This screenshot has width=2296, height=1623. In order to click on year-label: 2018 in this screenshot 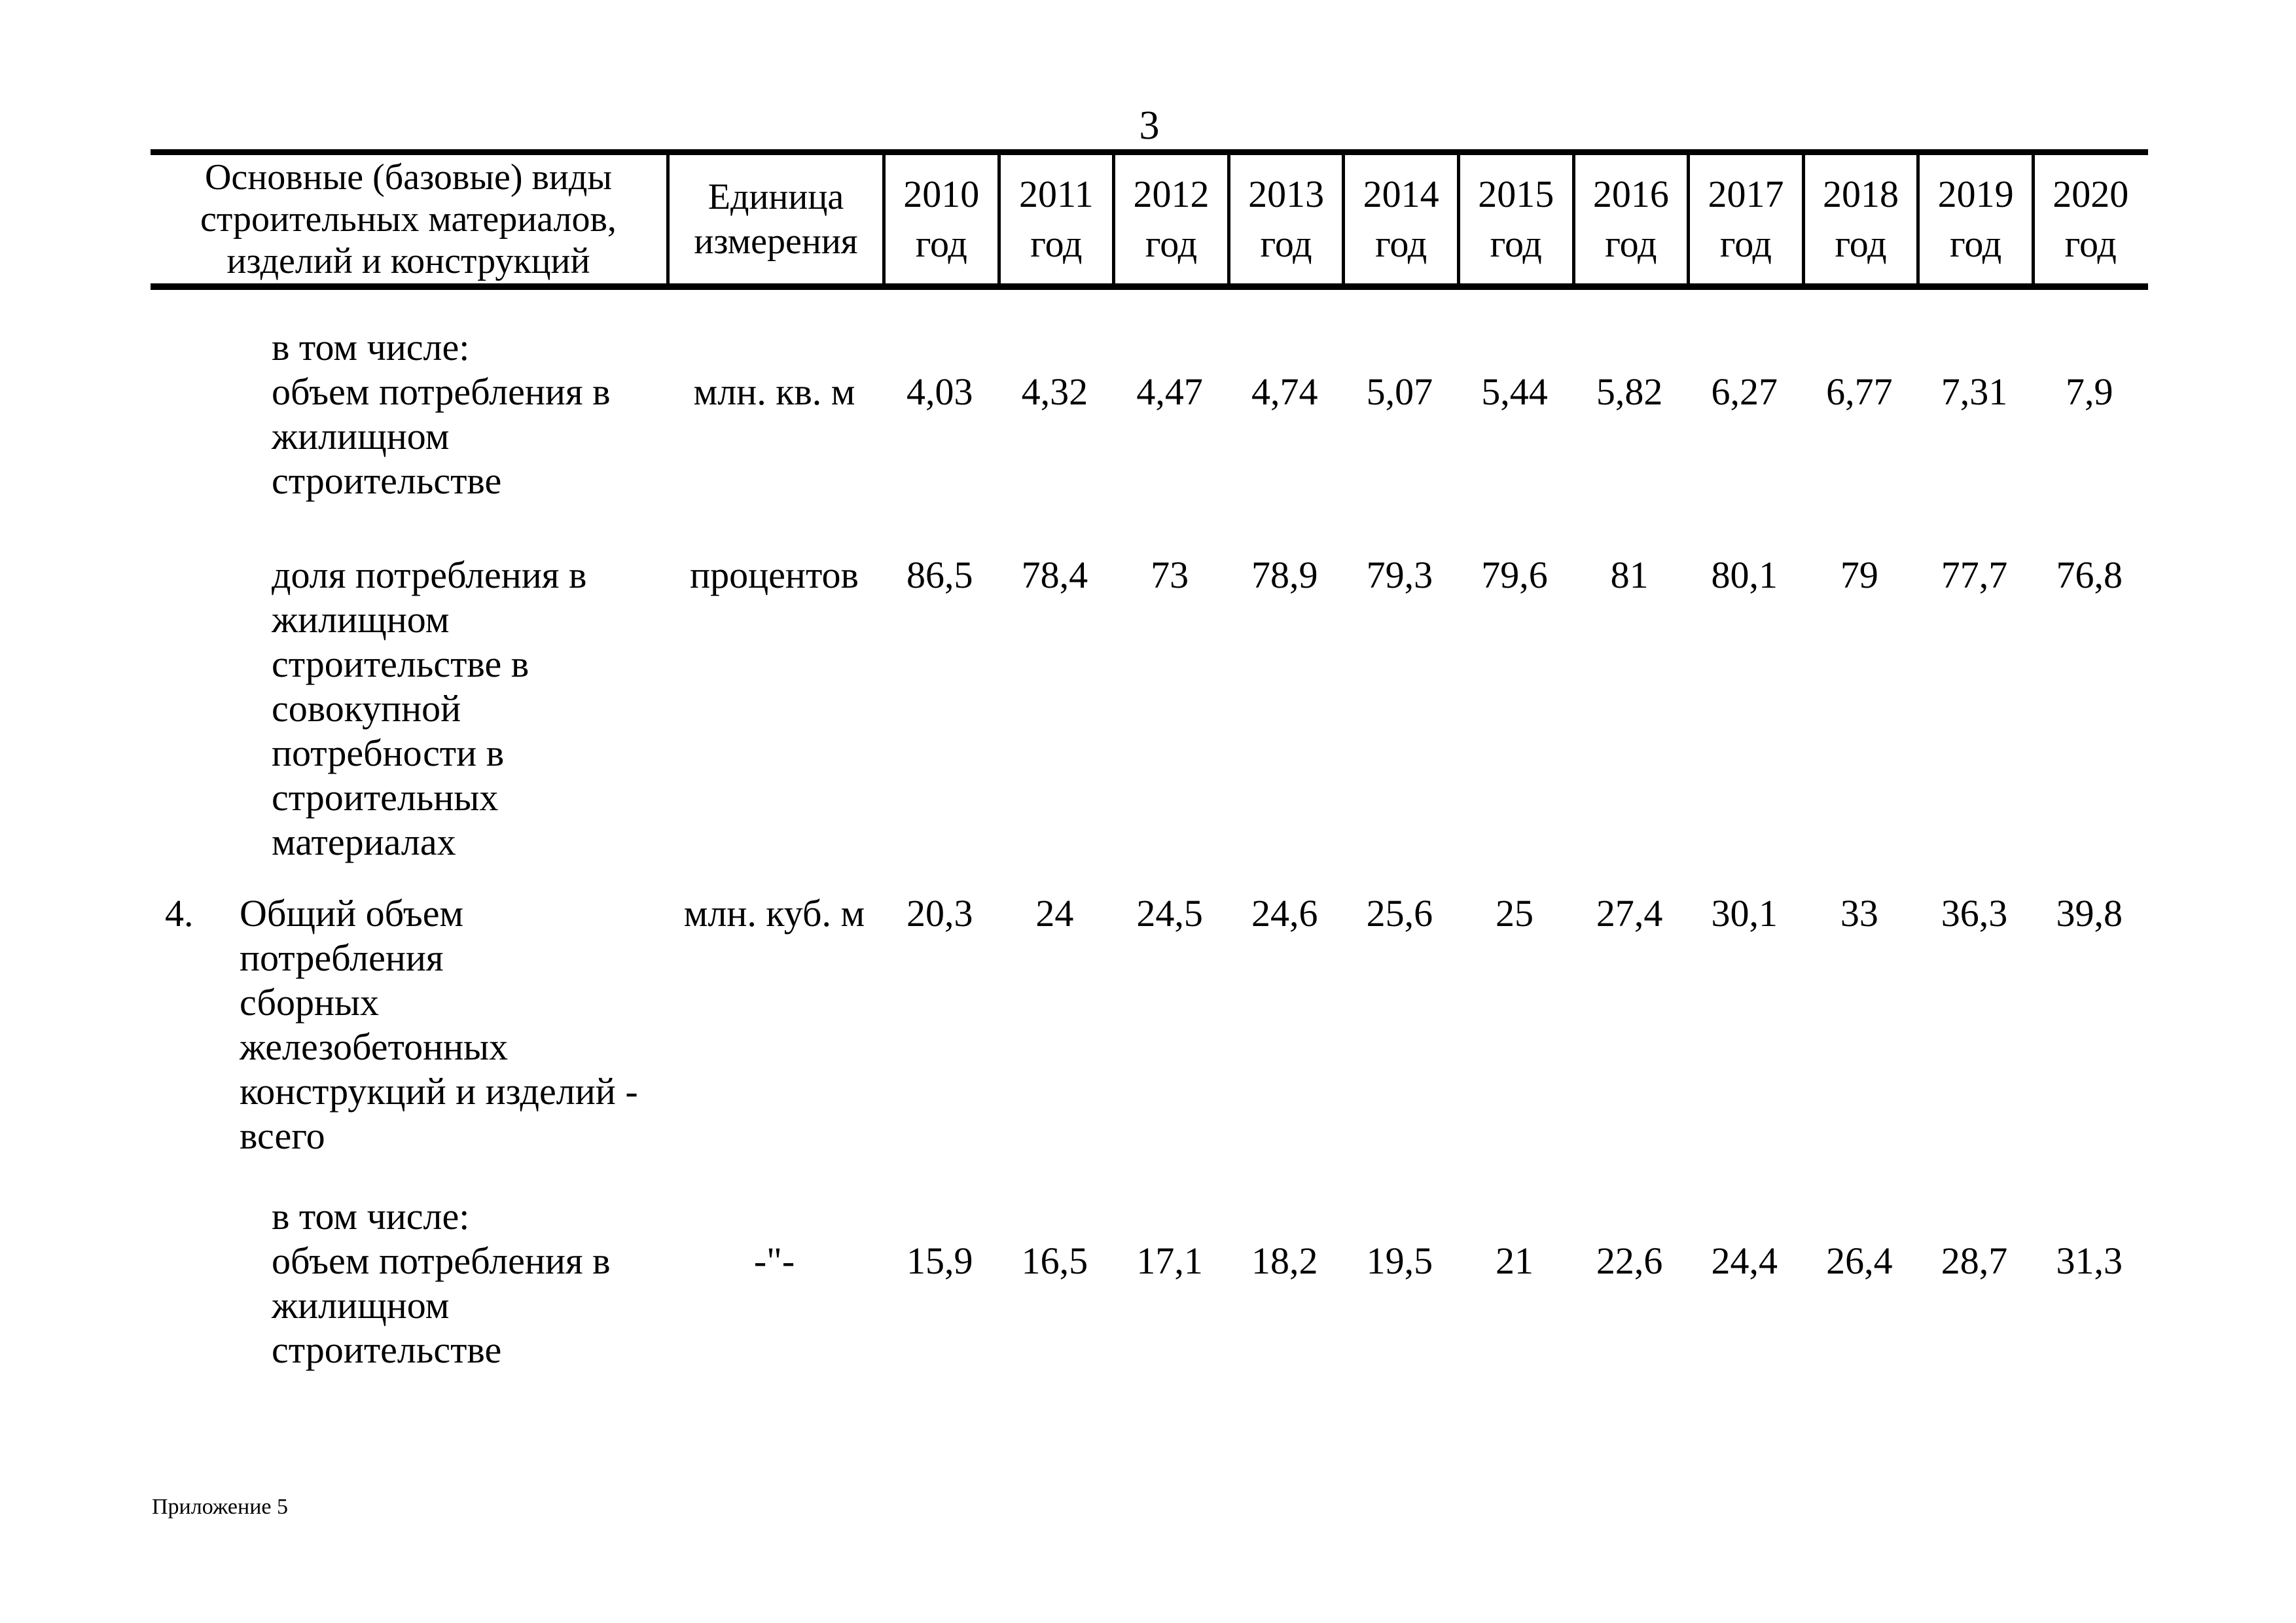, I will do `click(1861, 194)`.